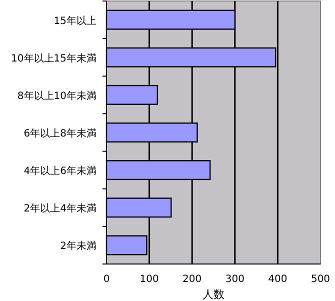 The height and width of the screenshot is (301, 335). What do you see at coordinates (278, 279) in the screenshot?
I see `x-tick-label: 400` at bounding box center [278, 279].